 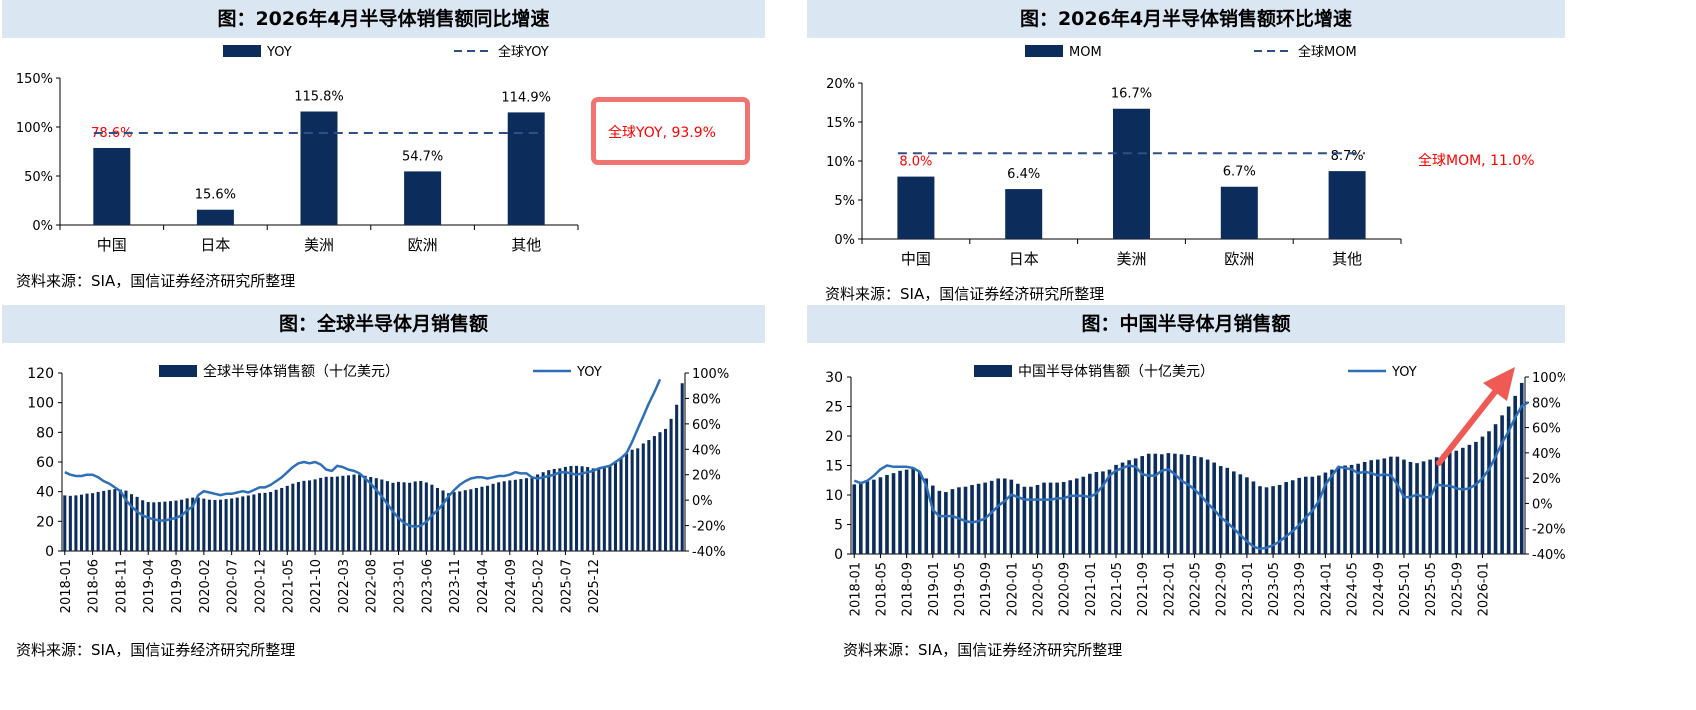 I want to click on x-tick-label: 2020-01, so click(x=1012, y=589).